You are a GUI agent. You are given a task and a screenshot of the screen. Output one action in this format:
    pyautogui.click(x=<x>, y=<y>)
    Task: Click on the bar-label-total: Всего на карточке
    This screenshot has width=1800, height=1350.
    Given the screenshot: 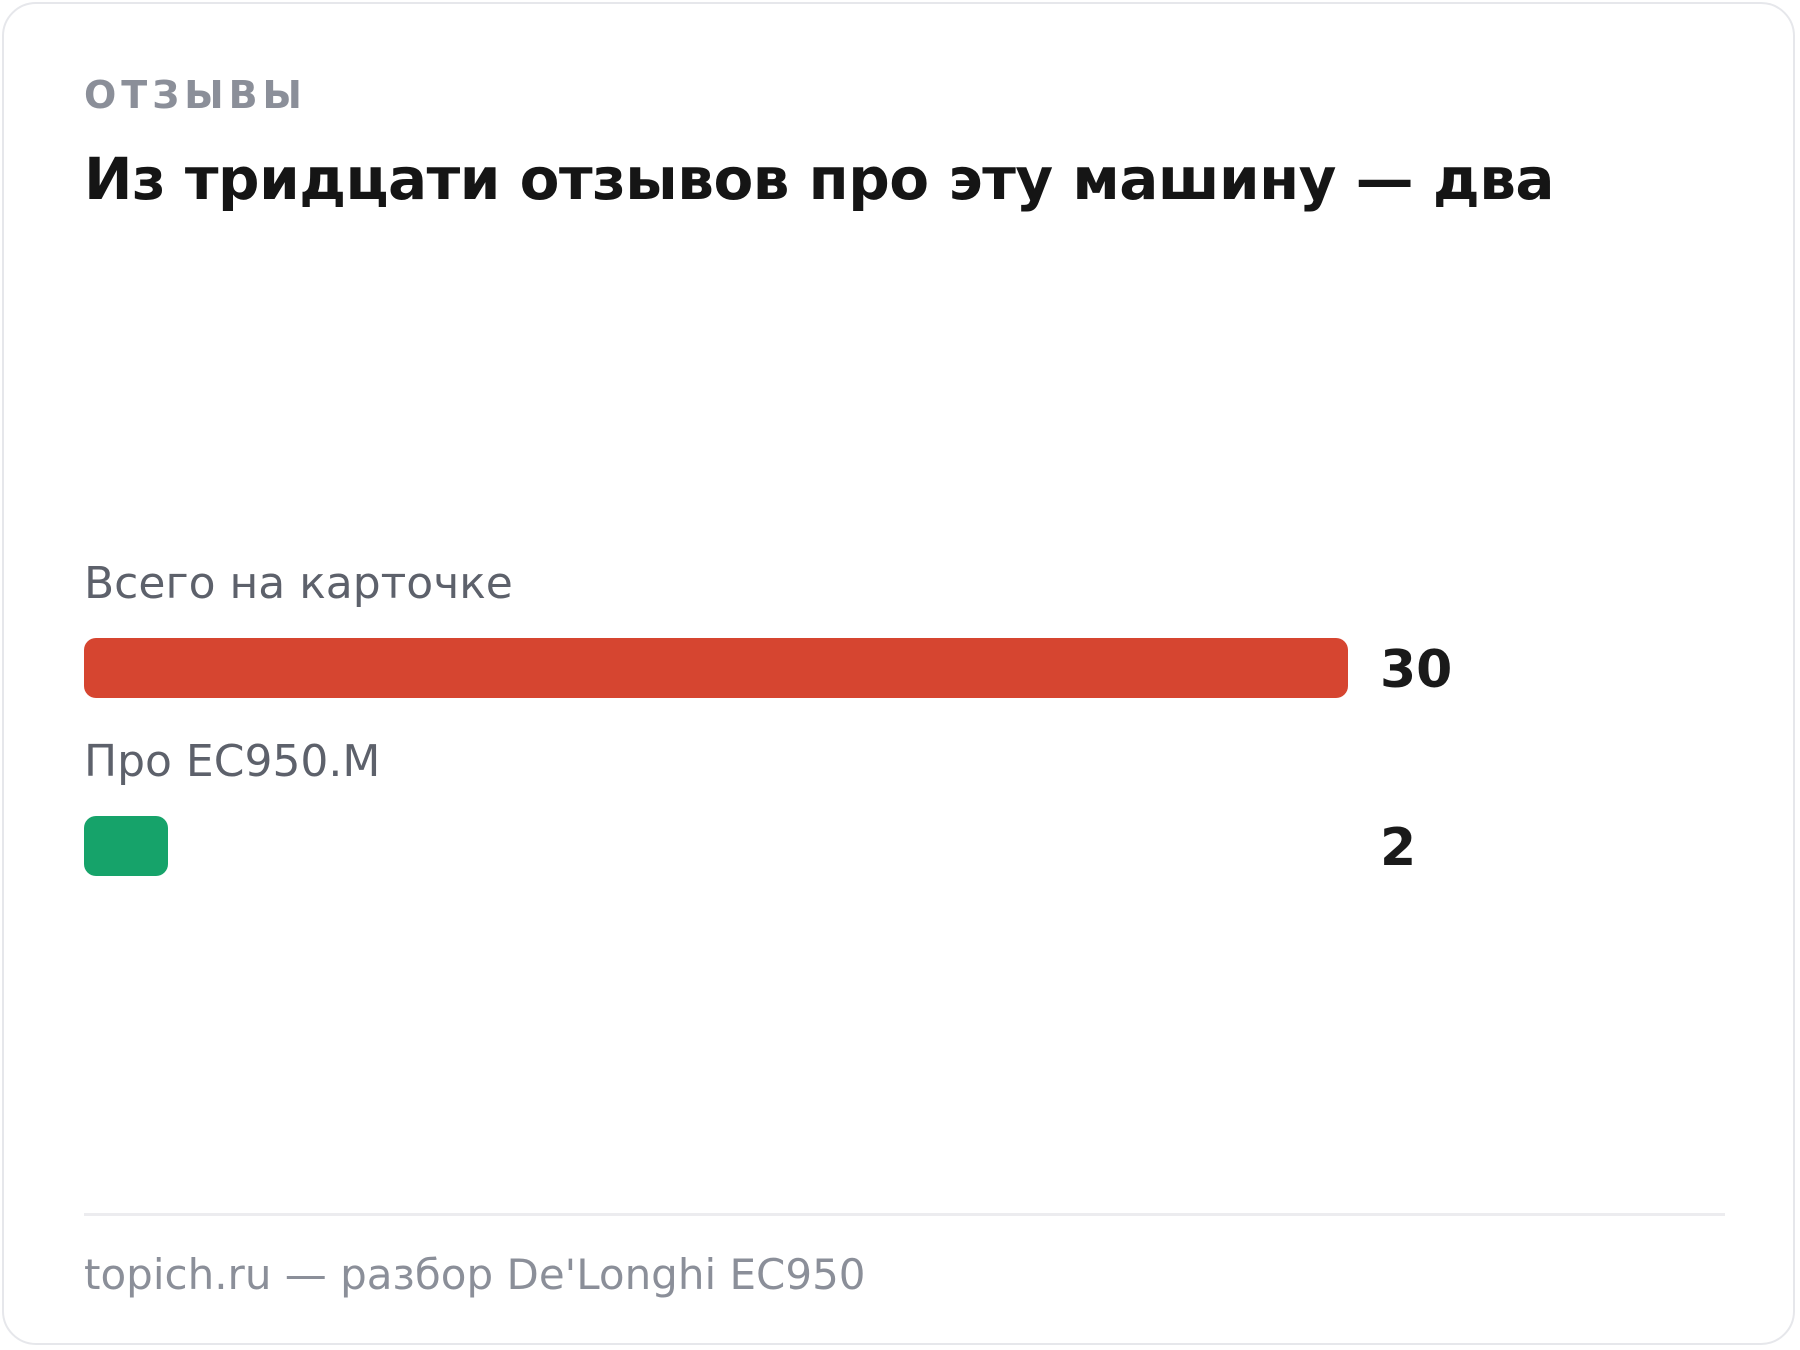 What is the action you would take?
    pyautogui.click(x=298, y=583)
    